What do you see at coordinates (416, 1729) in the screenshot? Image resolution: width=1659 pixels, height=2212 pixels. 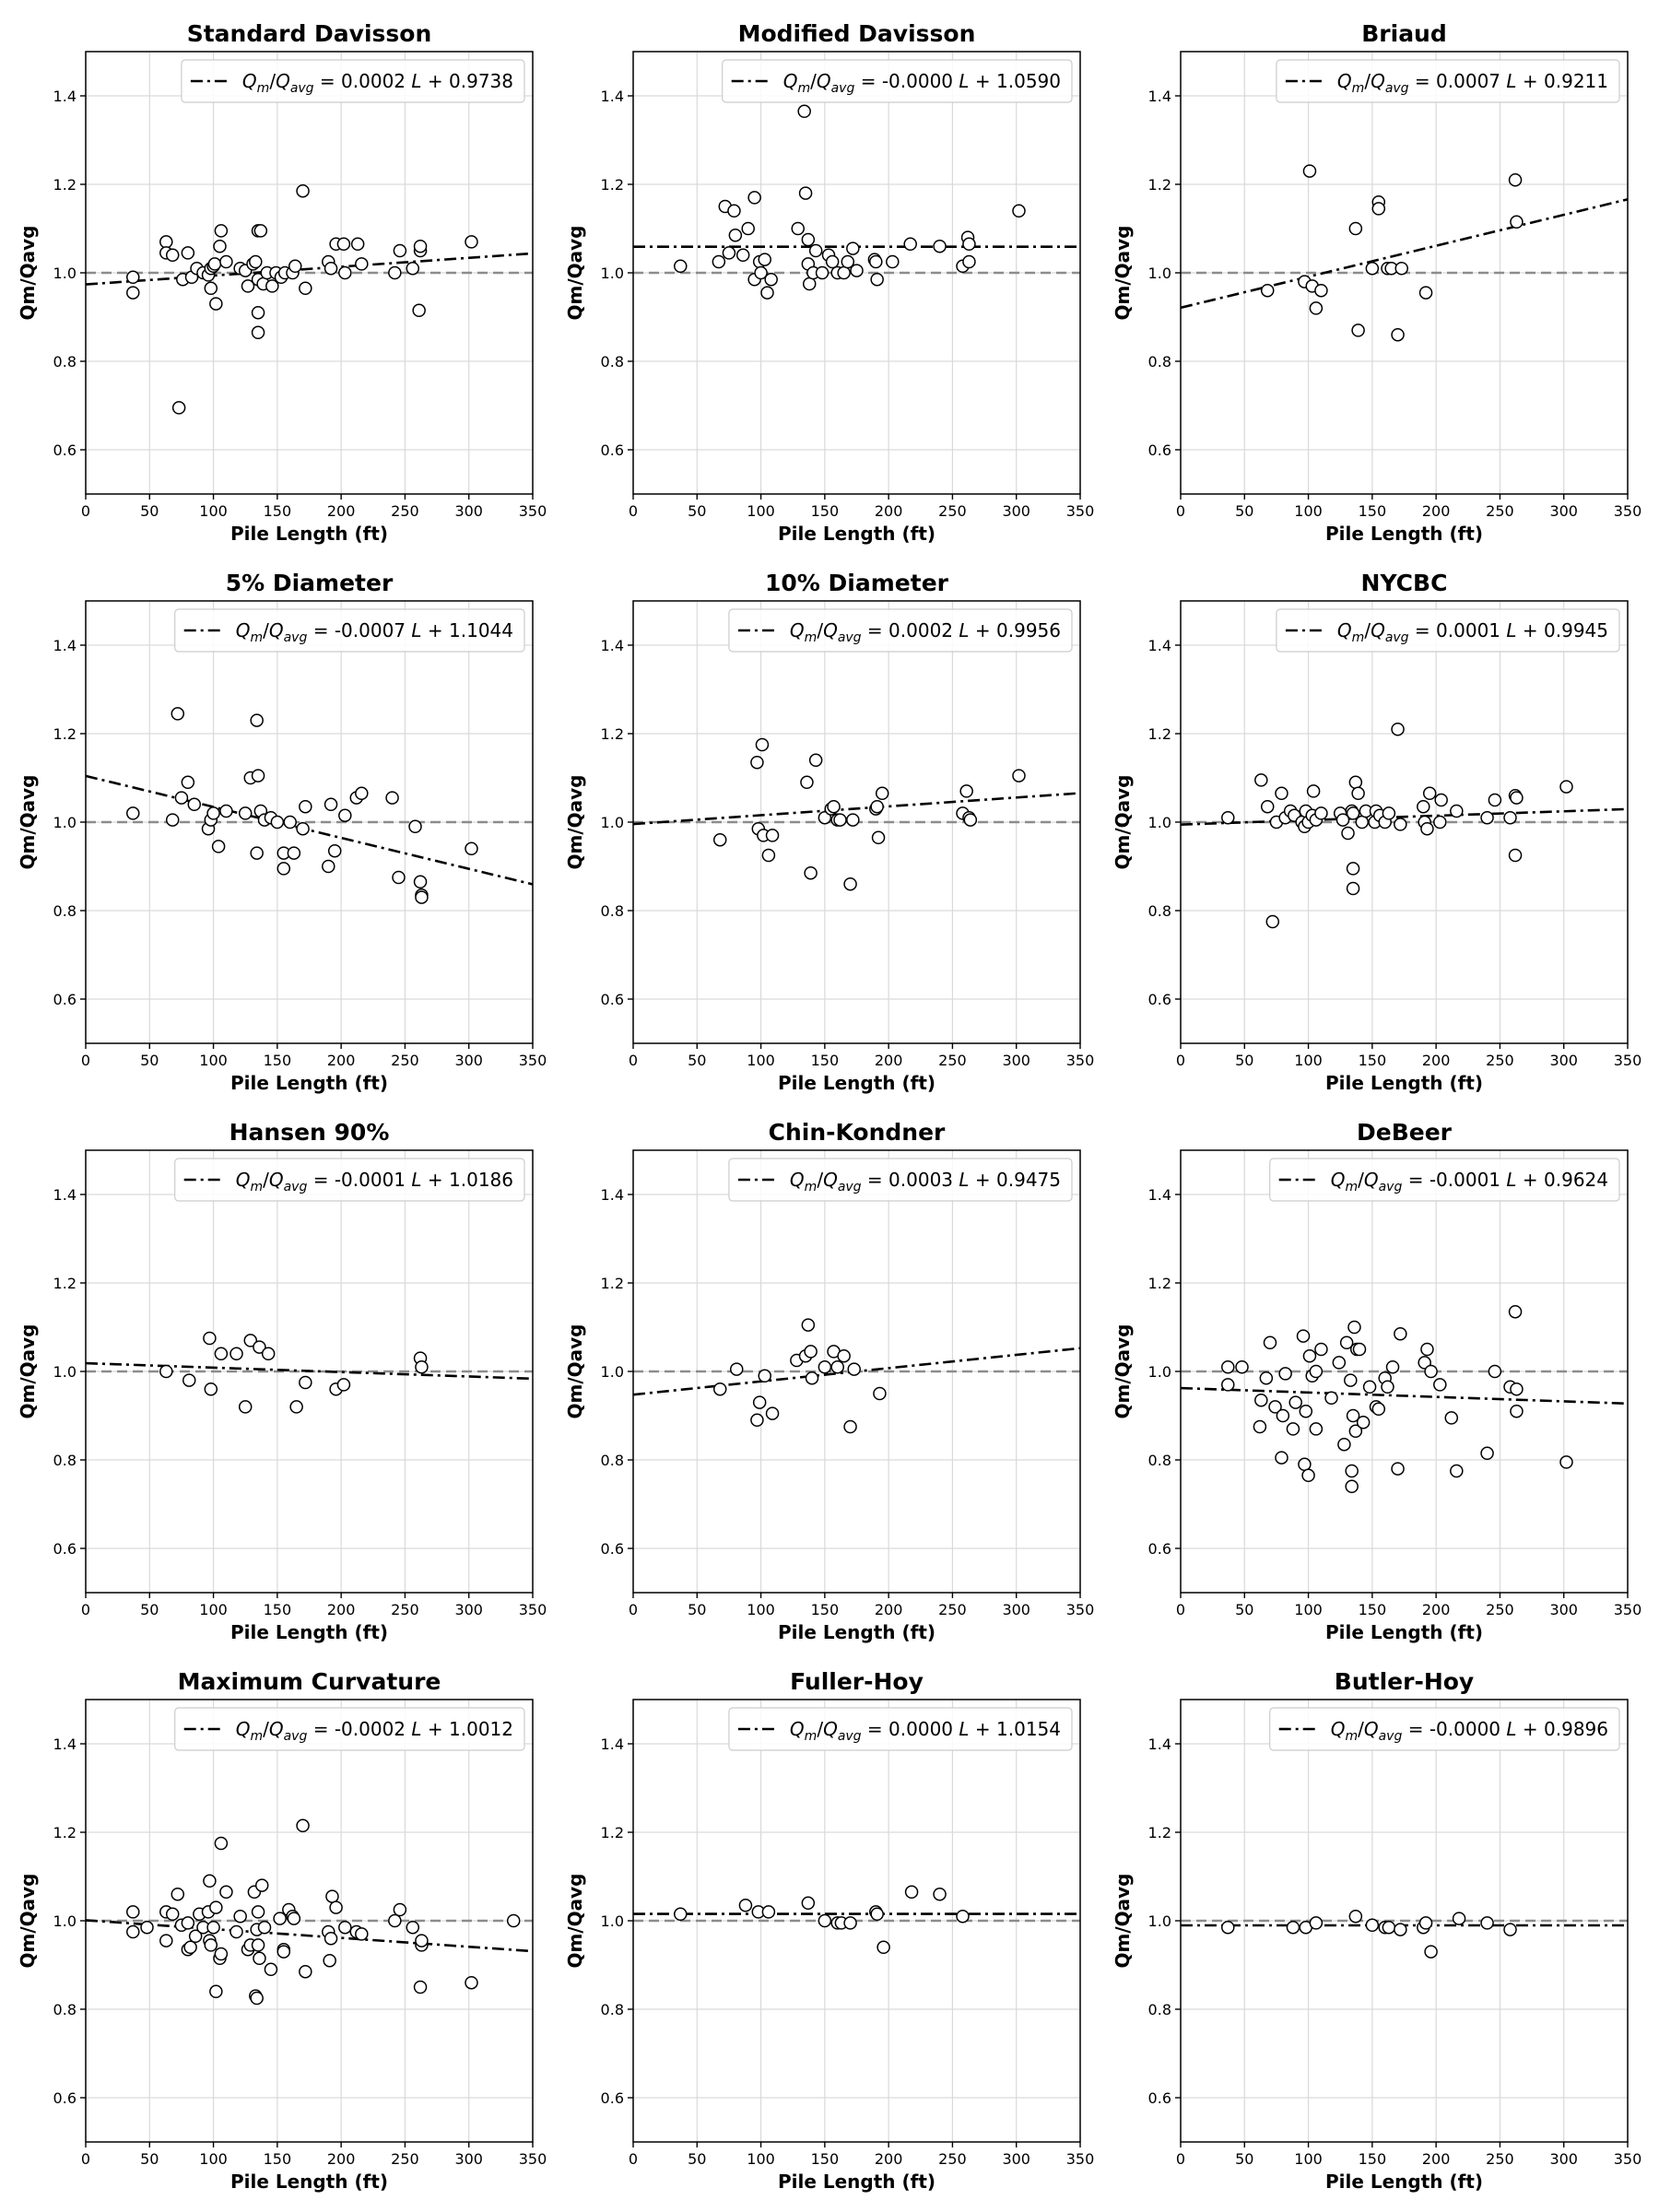 I see `legend-L: L` at bounding box center [416, 1729].